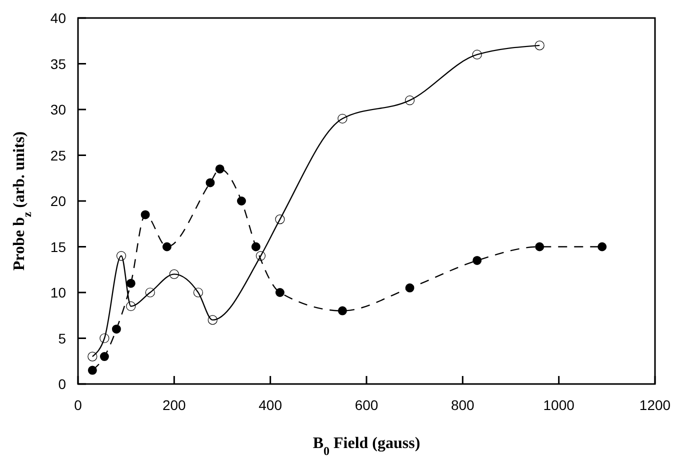 This screenshot has height=470, width=687. What do you see at coordinates (62, 384) in the screenshot?
I see `y-tick-label: 0` at bounding box center [62, 384].